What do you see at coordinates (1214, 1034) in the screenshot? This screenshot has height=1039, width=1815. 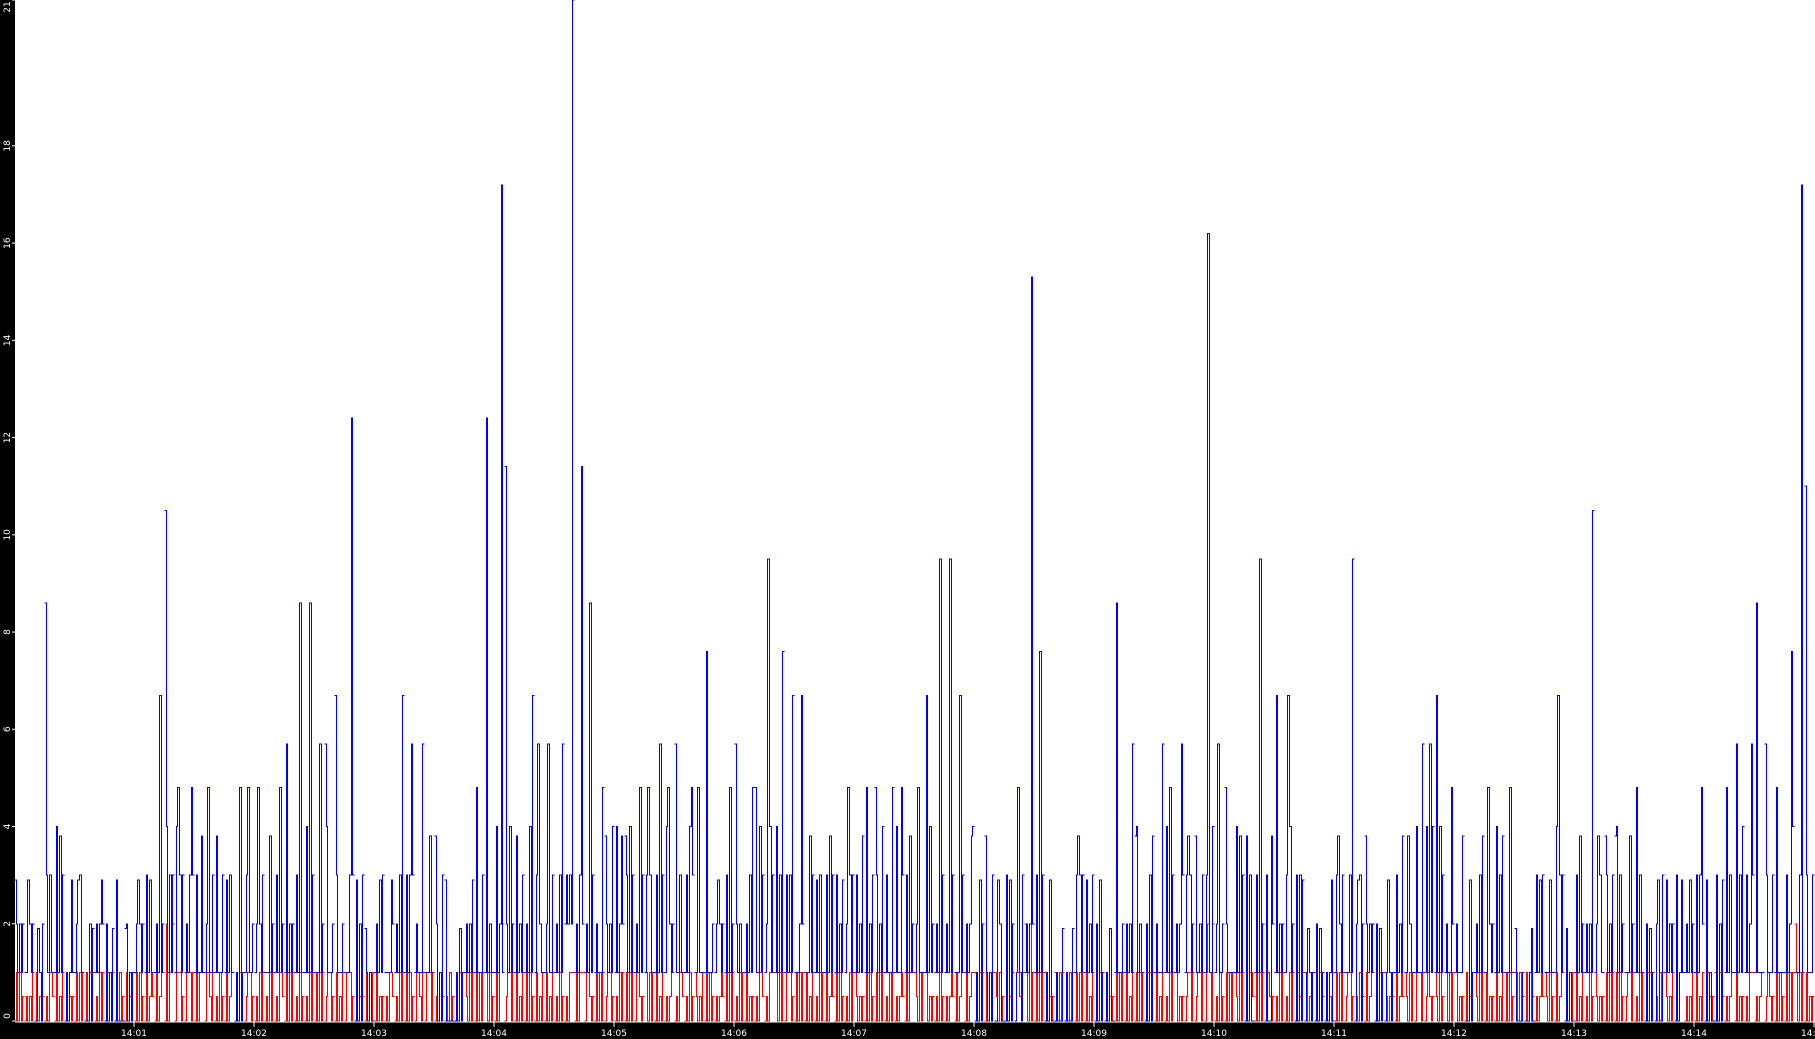 I see `x-tick-label: 14:10` at bounding box center [1214, 1034].